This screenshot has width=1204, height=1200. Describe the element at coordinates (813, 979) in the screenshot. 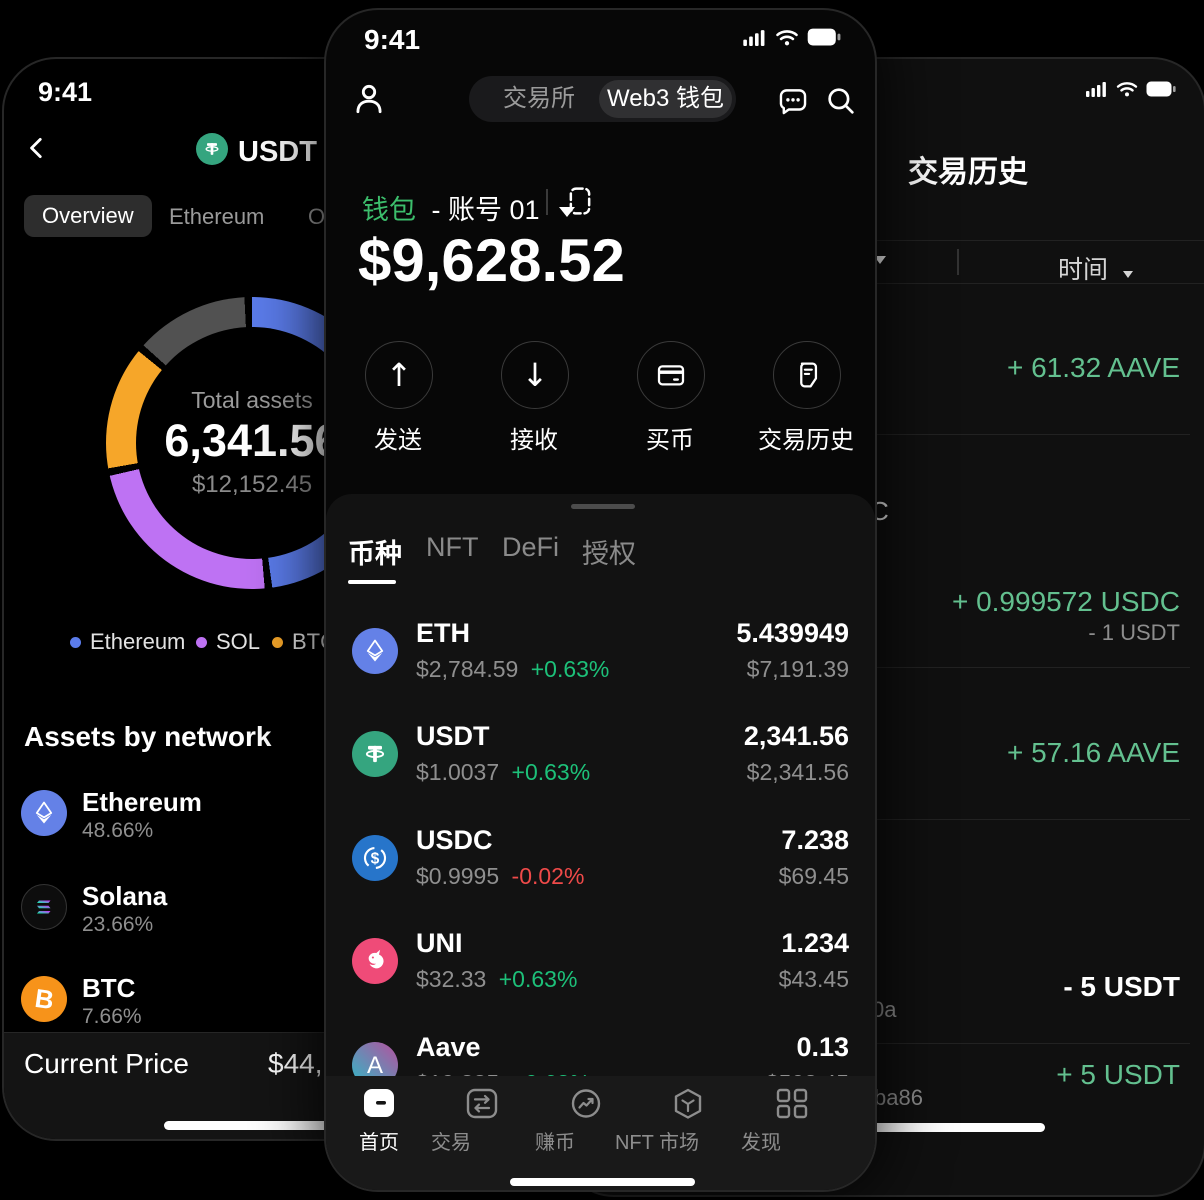

I see `token-usd: $43.45` at that location.